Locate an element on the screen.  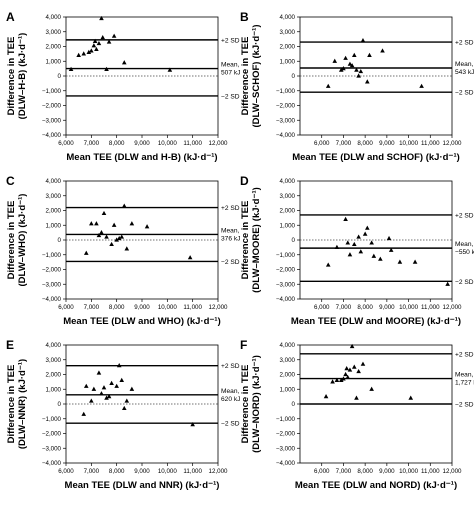
y-axis-label-line2: (DLW–H-B) is located at coordinates (22, 95).